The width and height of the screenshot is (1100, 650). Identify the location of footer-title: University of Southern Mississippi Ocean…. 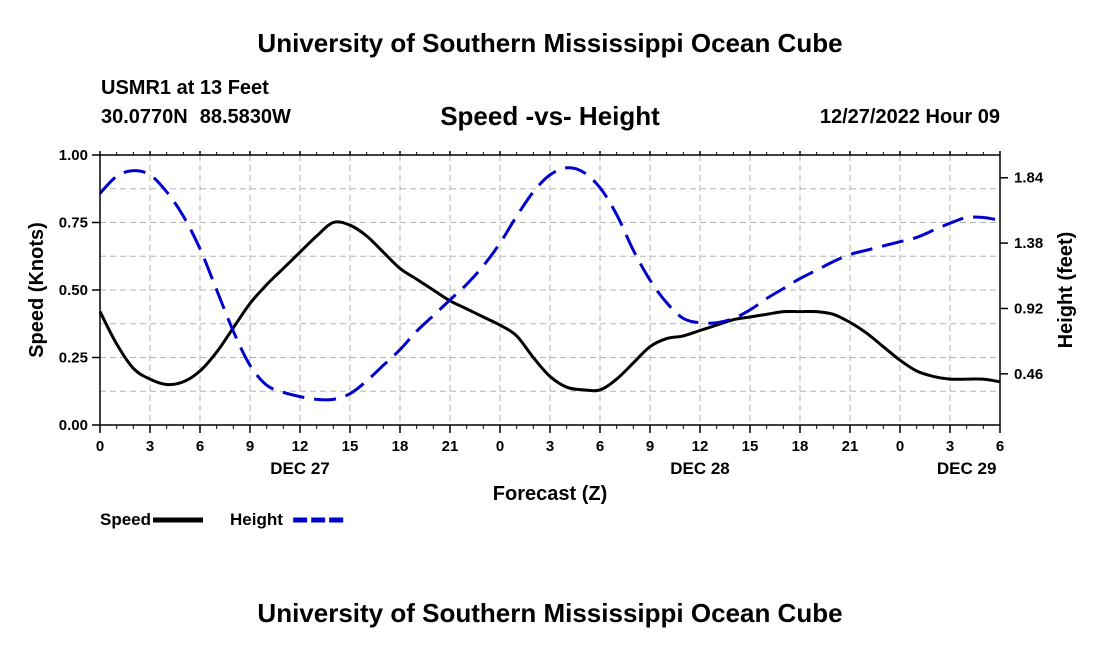
(550, 613).